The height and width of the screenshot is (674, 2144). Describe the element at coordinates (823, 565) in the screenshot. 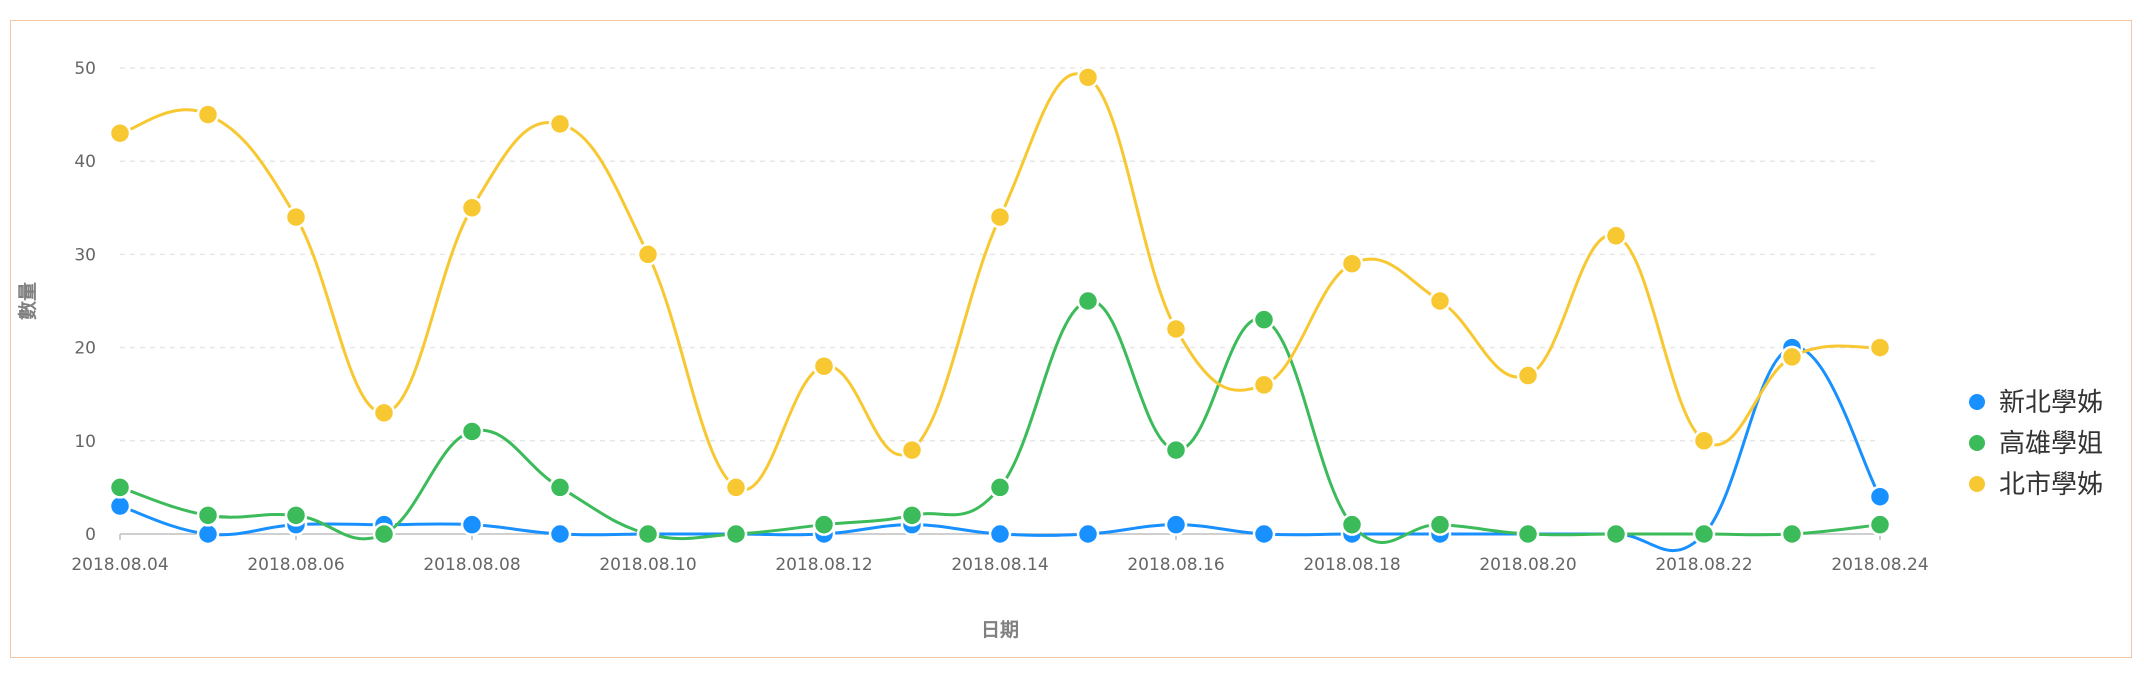

I see `x-tick-label-2018.08.12: 2018.08.12` at that location.